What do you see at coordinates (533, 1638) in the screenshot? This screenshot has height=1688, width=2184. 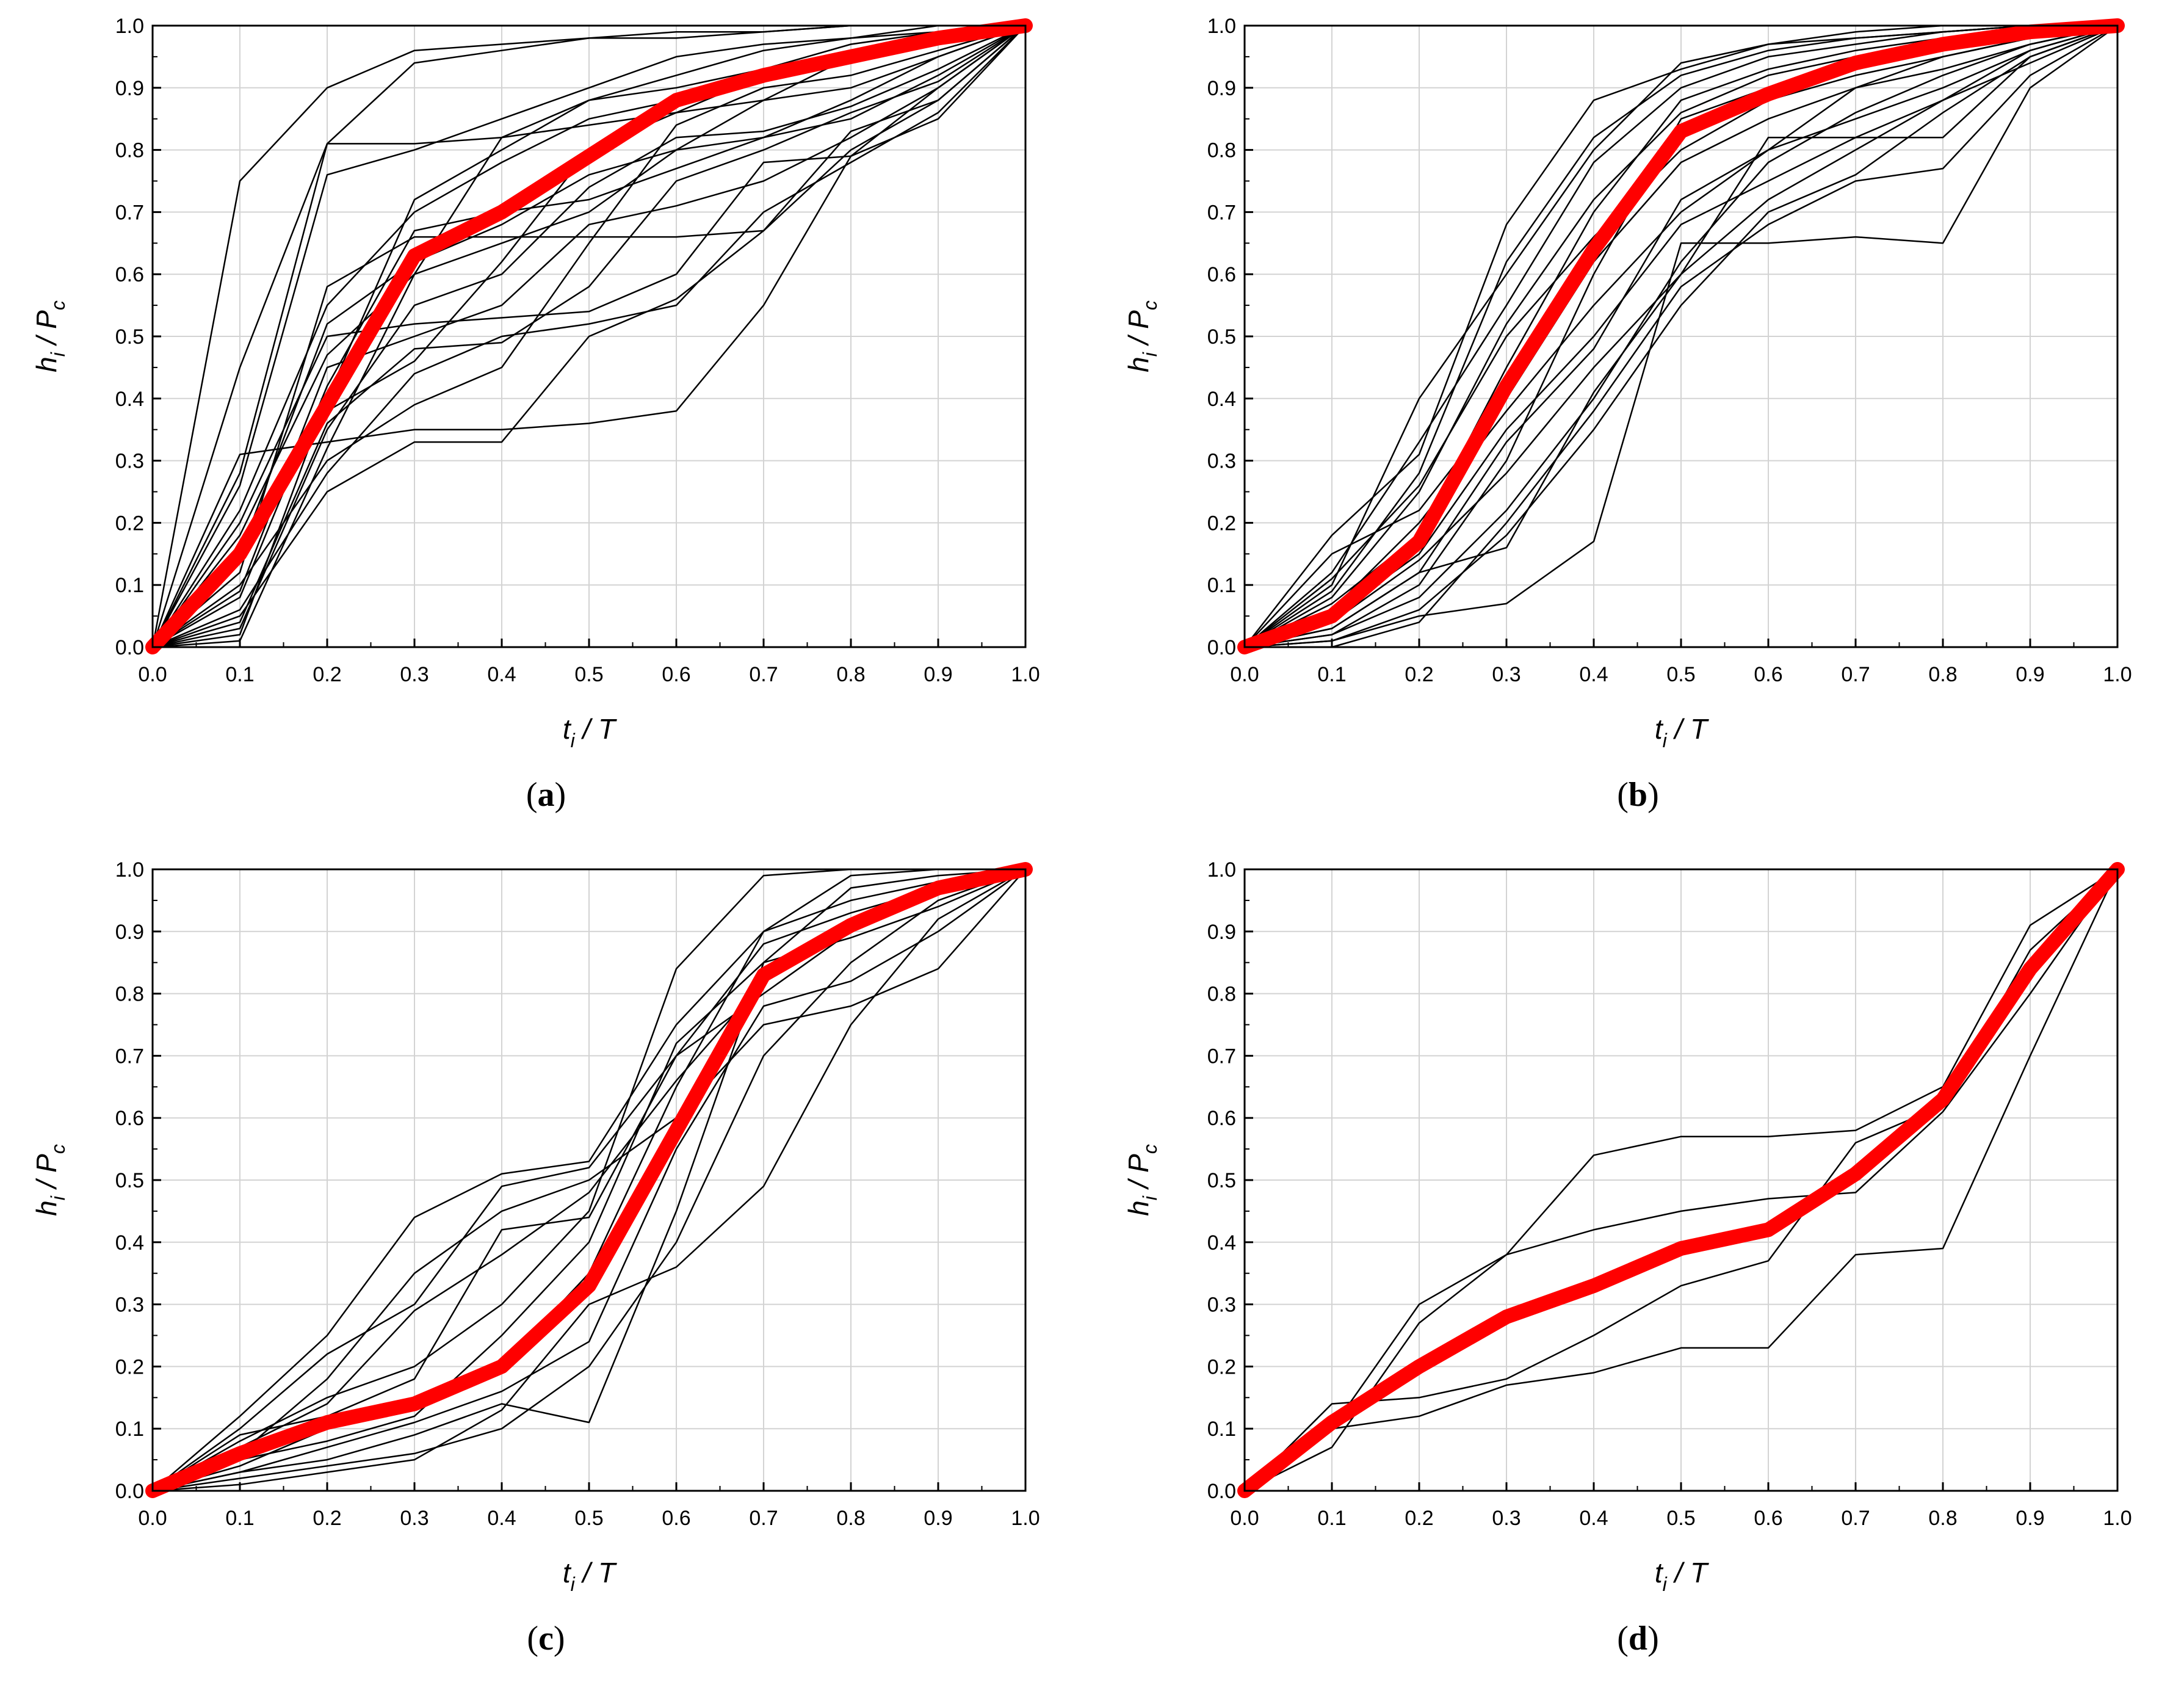 I see `caption-c-open: (` at bounding box center [533, 1638].